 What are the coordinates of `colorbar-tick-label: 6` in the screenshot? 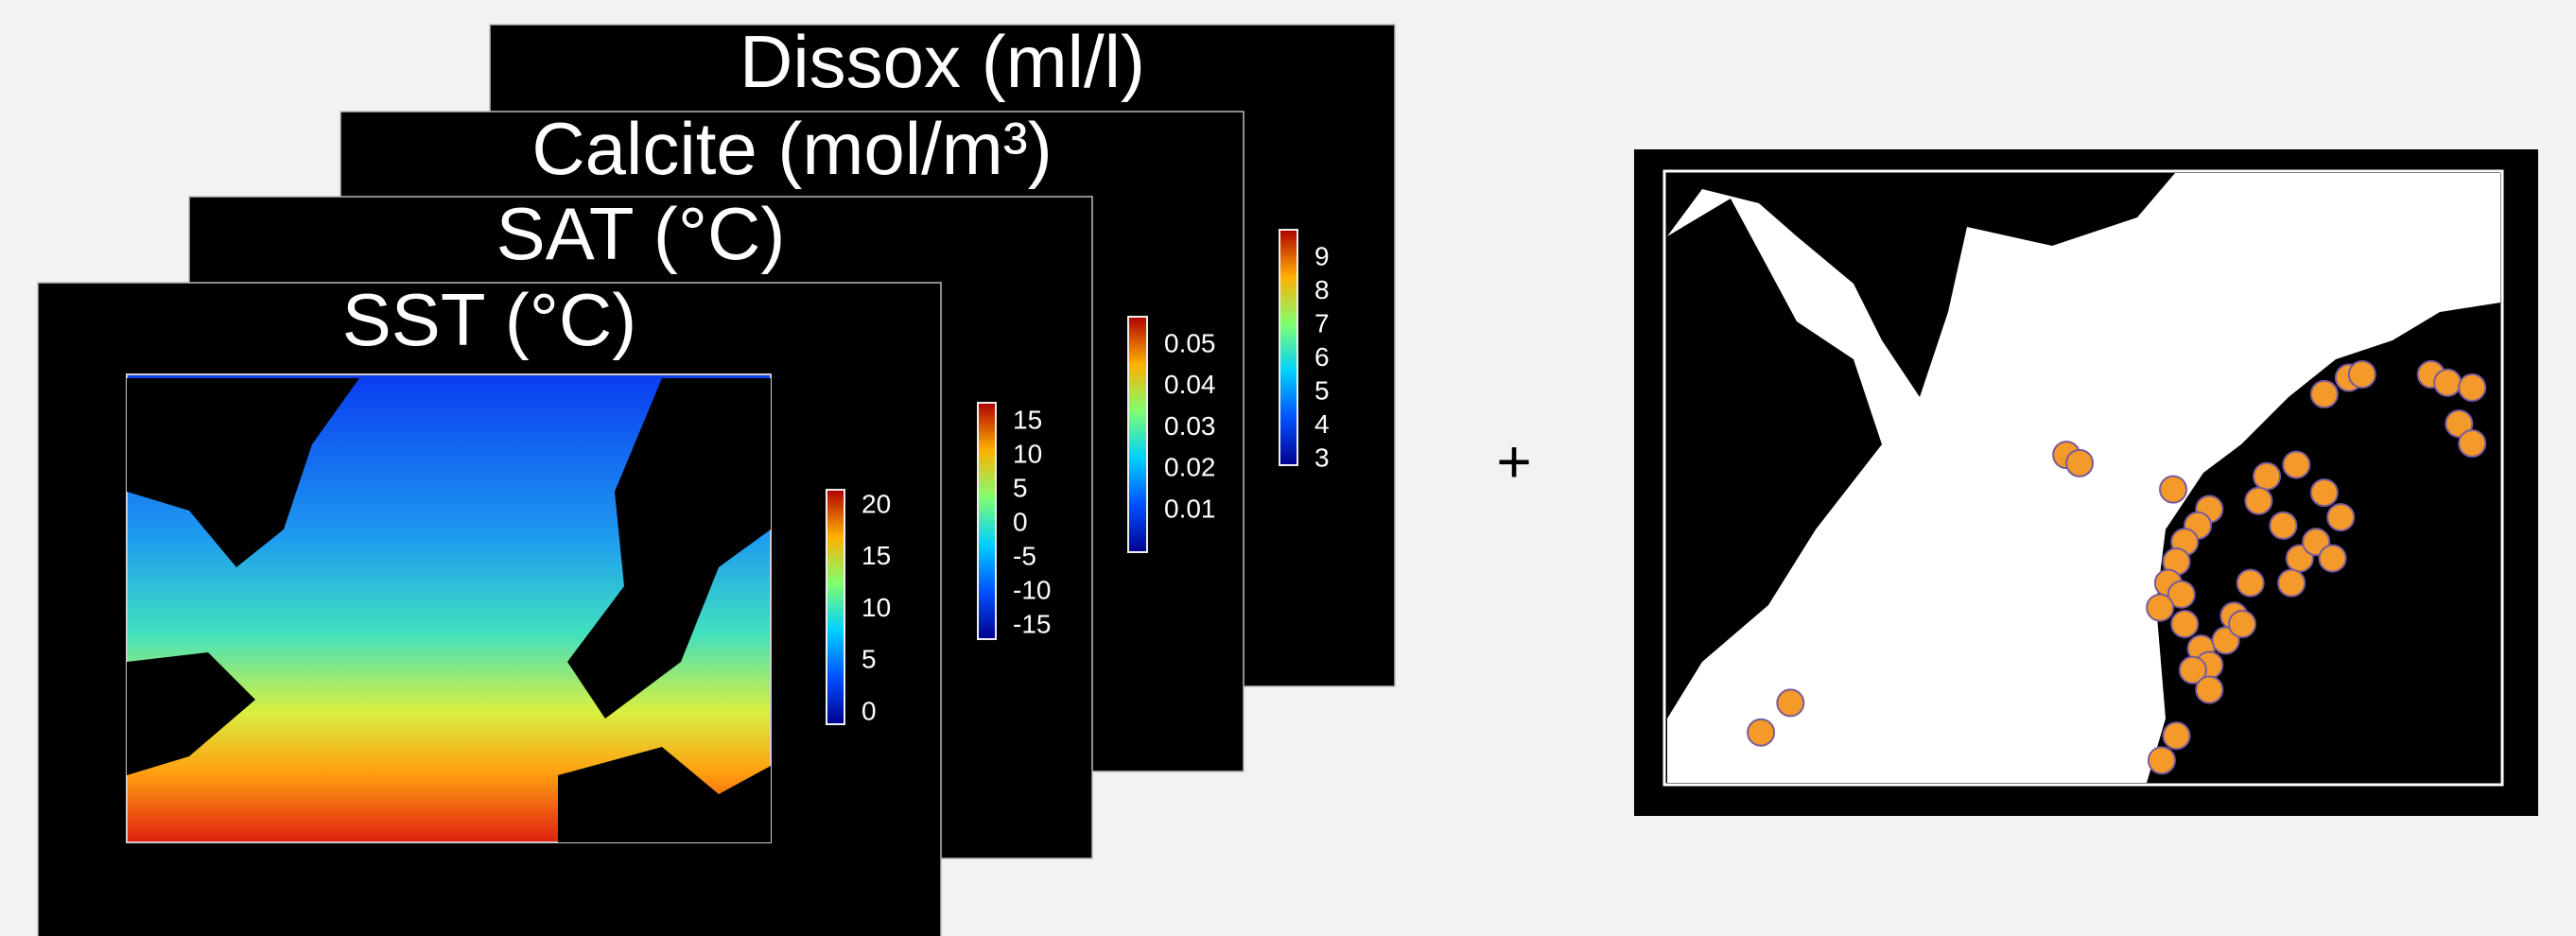 It's located at (1322, 357).